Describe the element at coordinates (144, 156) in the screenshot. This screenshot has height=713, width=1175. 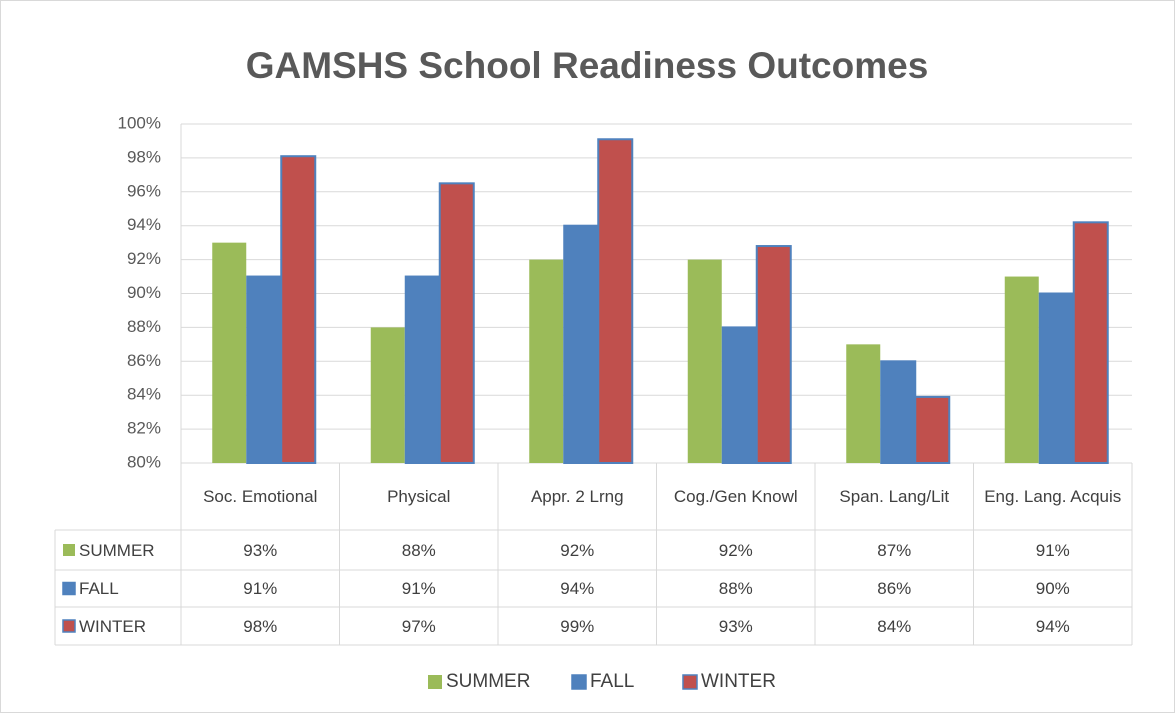
I see `y-tick-label: 98%` at that location.